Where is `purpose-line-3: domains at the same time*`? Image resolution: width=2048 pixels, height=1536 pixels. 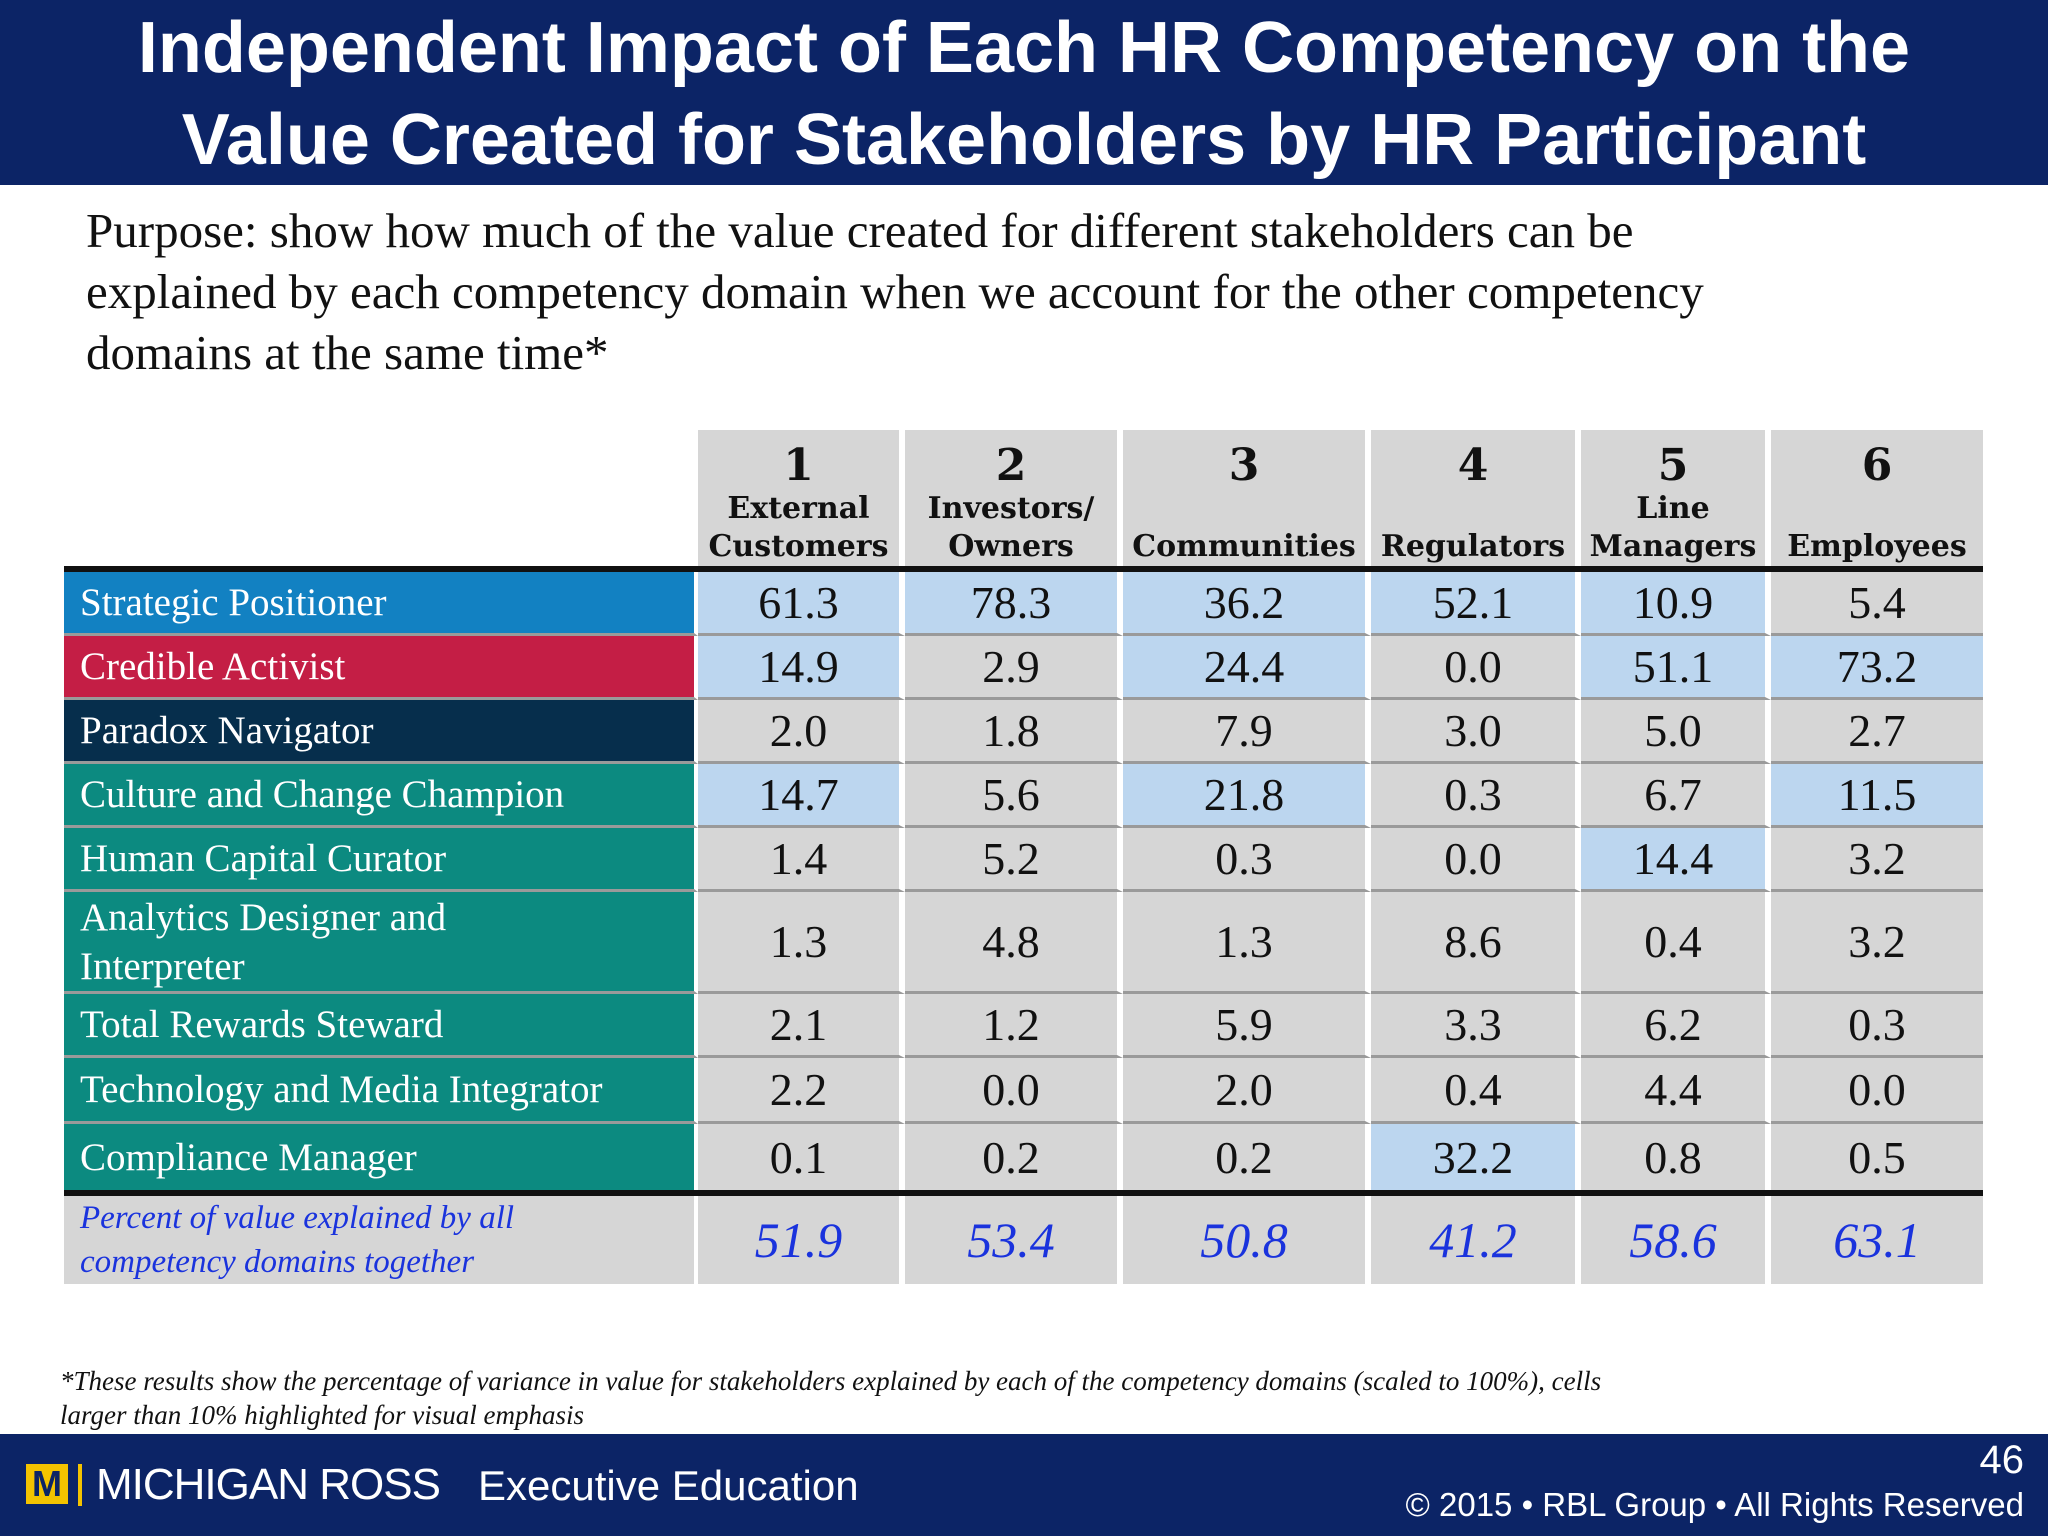
purpose-line-3: domains at the same time* is located at coordinates (347, 352).